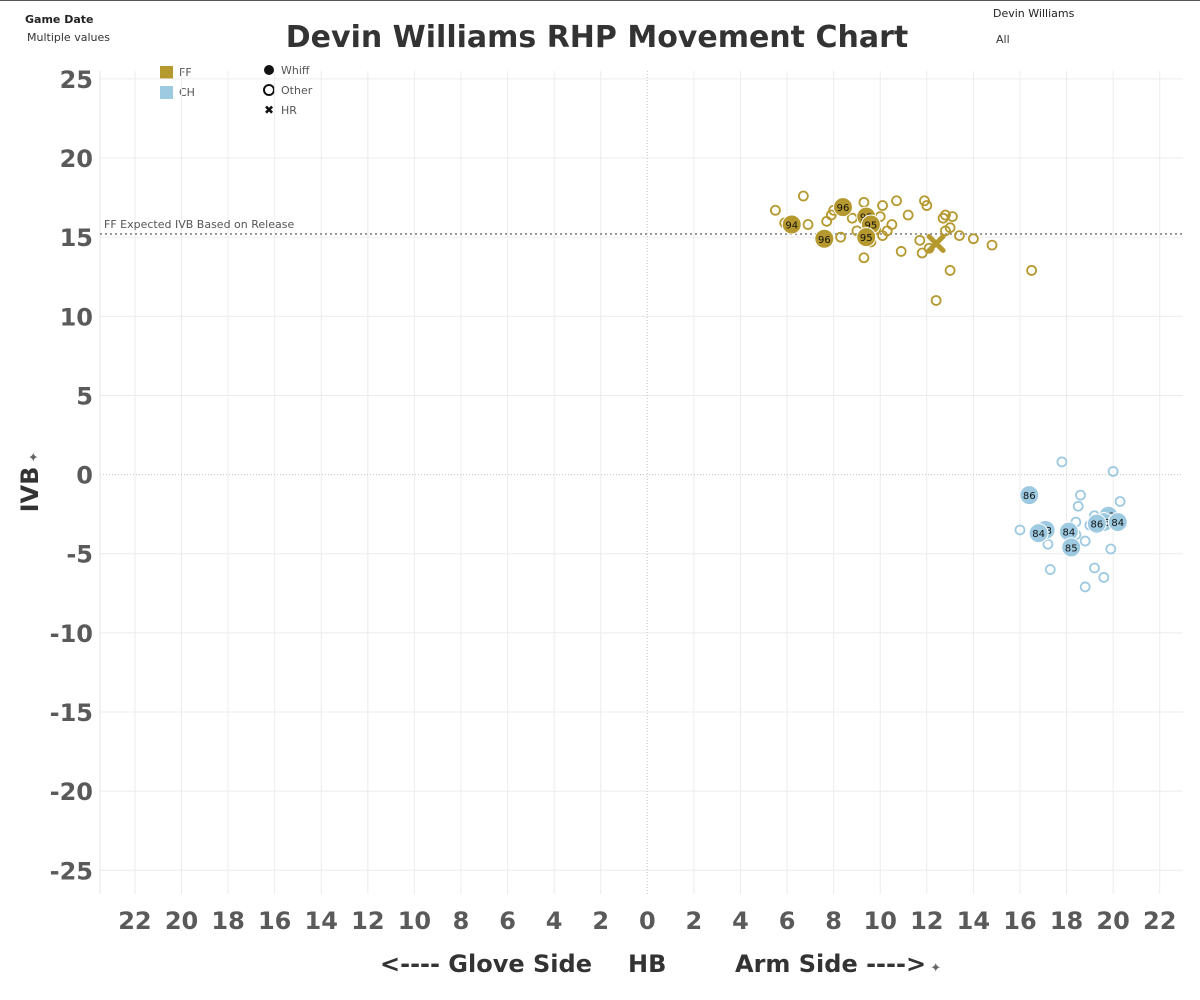 Image resolution: width=1200 pixels, height=1000 pixels. I want to click on velocity-label: 94, so click(791, 226).